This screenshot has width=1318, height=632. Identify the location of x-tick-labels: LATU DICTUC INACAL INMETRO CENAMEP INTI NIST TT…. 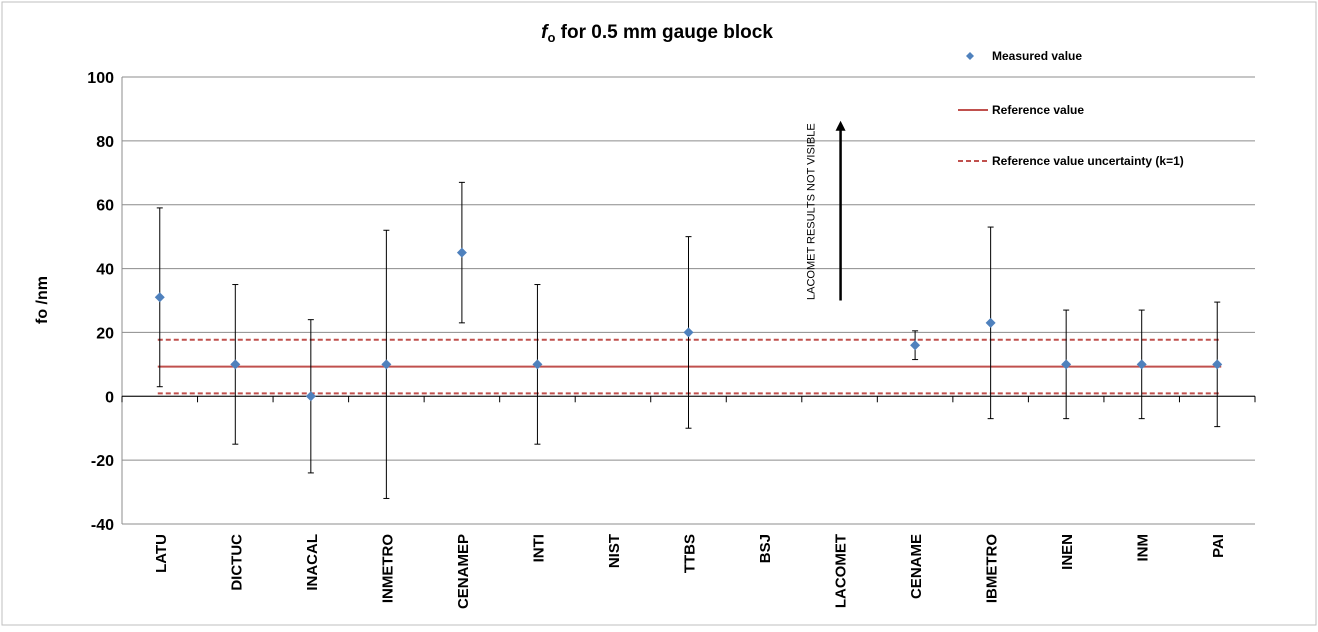
(690, 571).